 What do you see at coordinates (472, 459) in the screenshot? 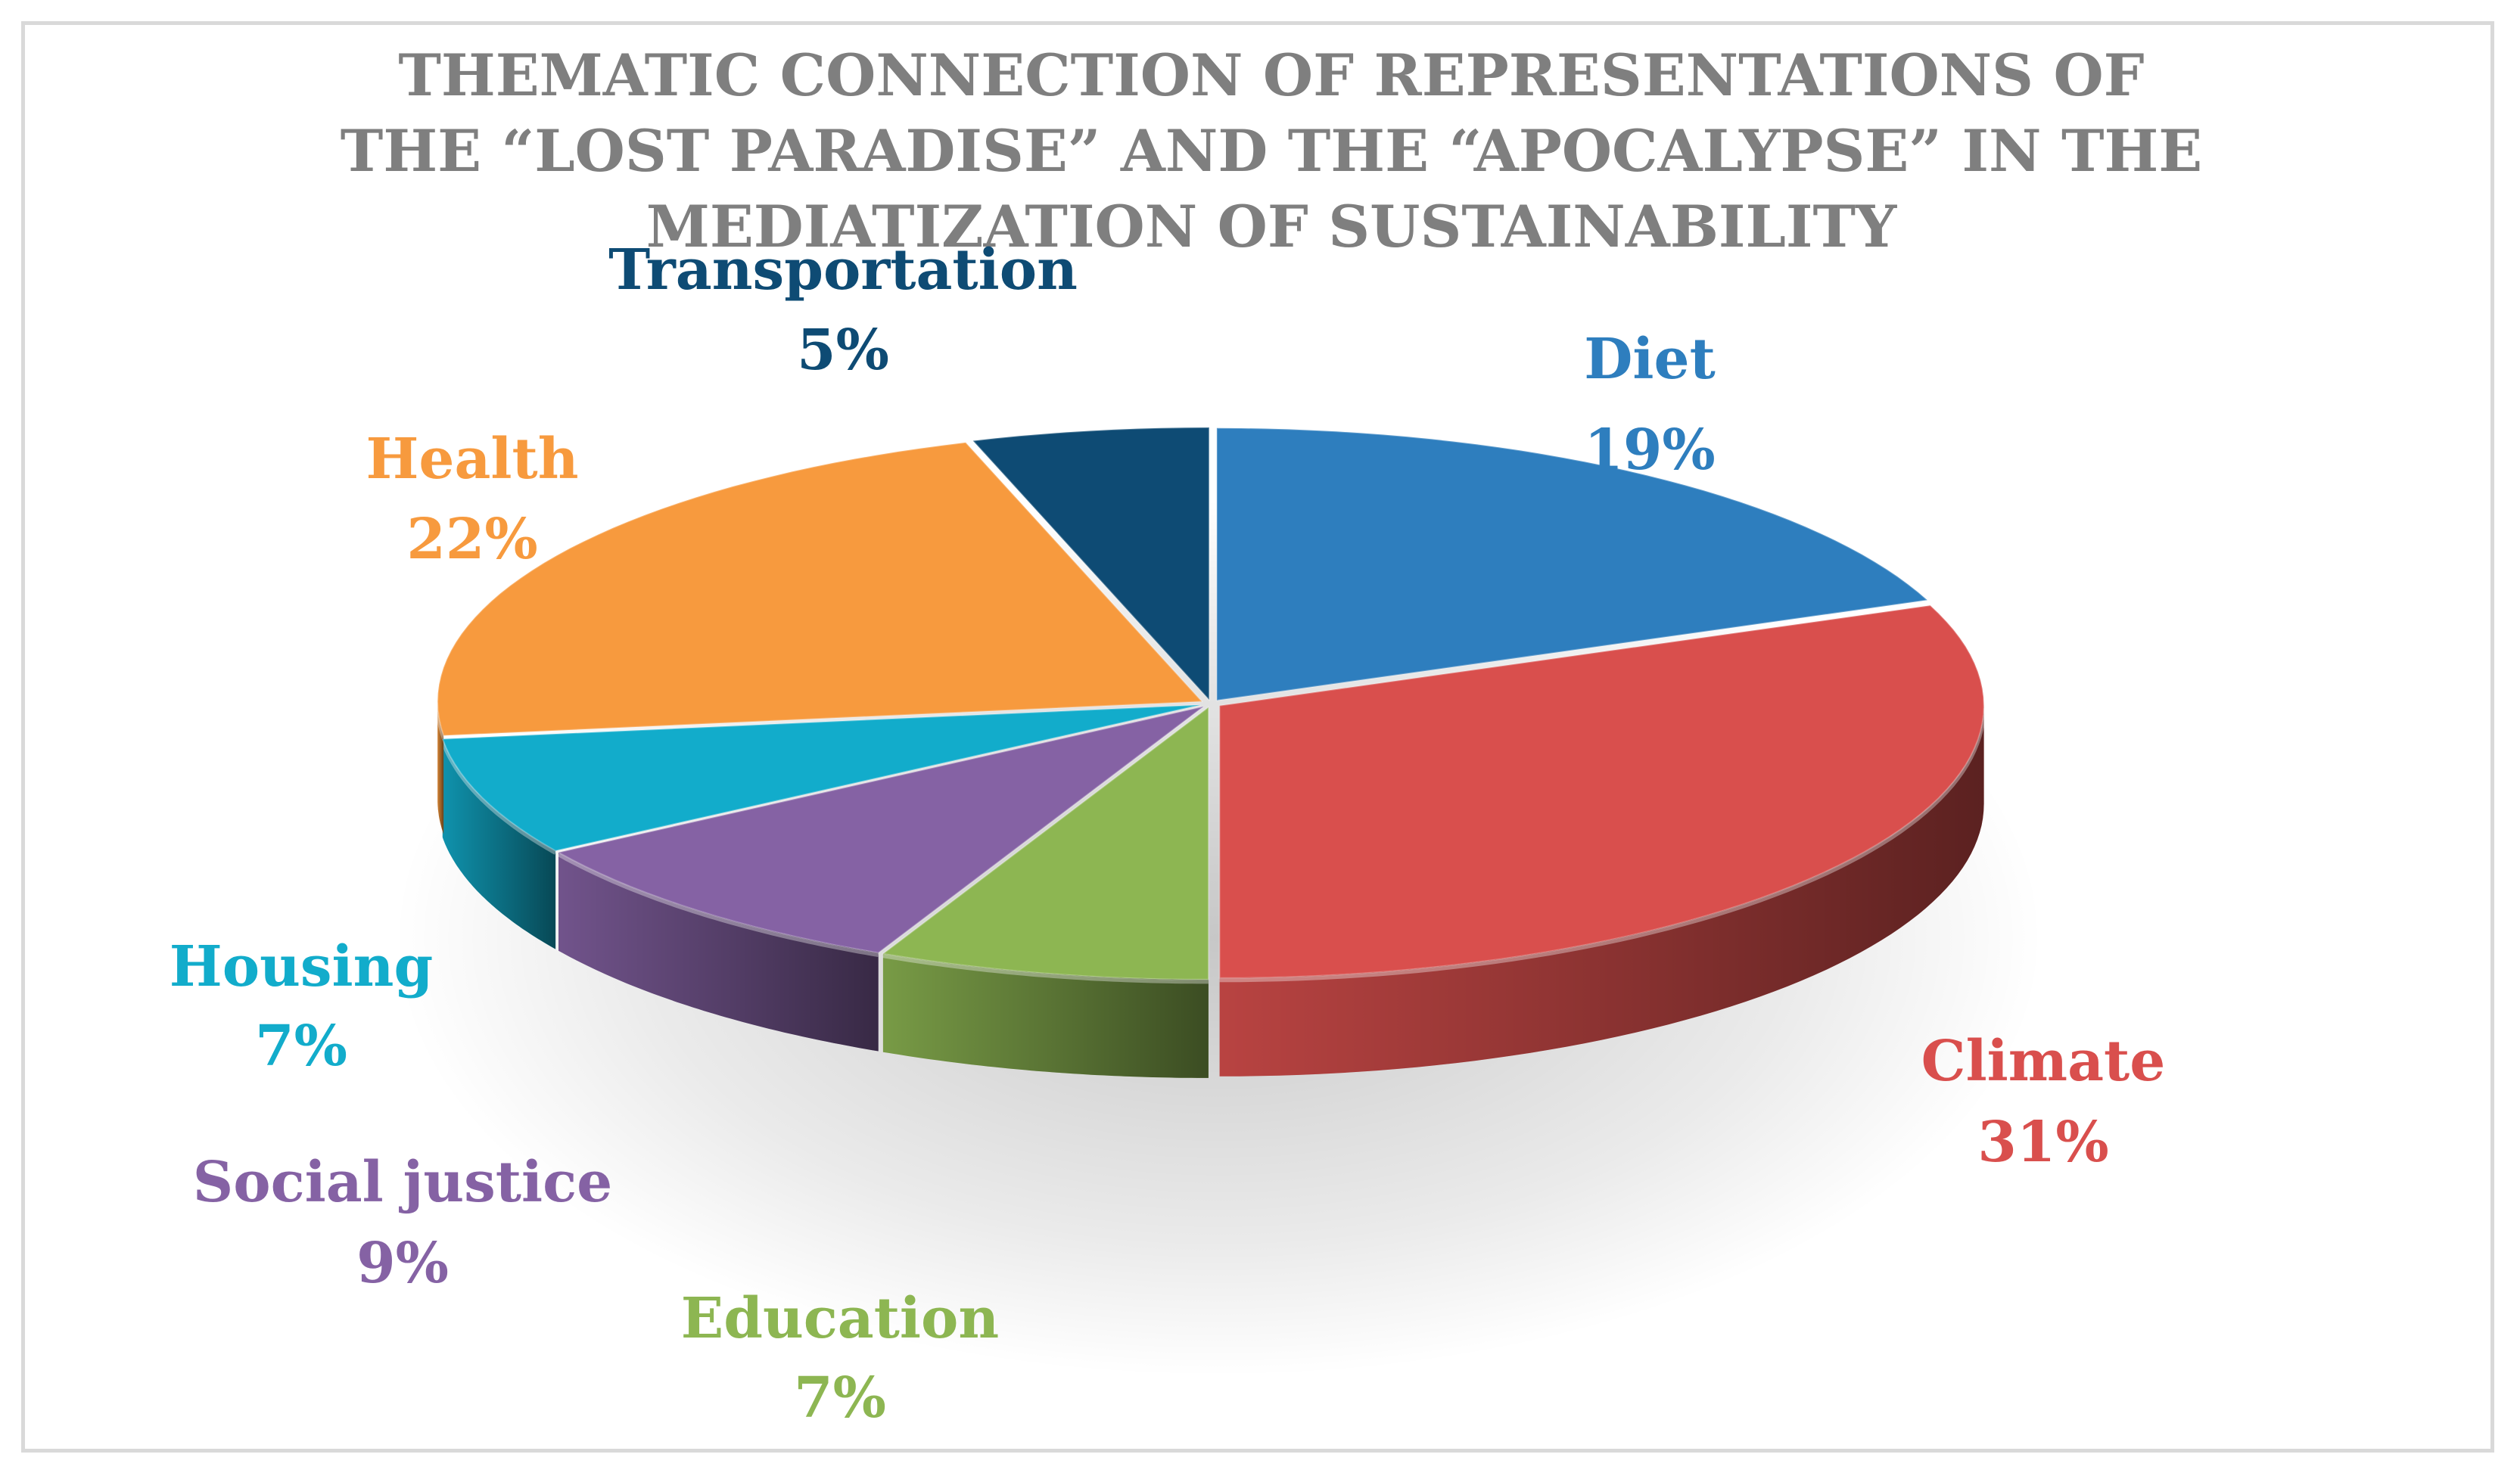
I see `data-label-health-category: Health` at bounding box center [472, 459].